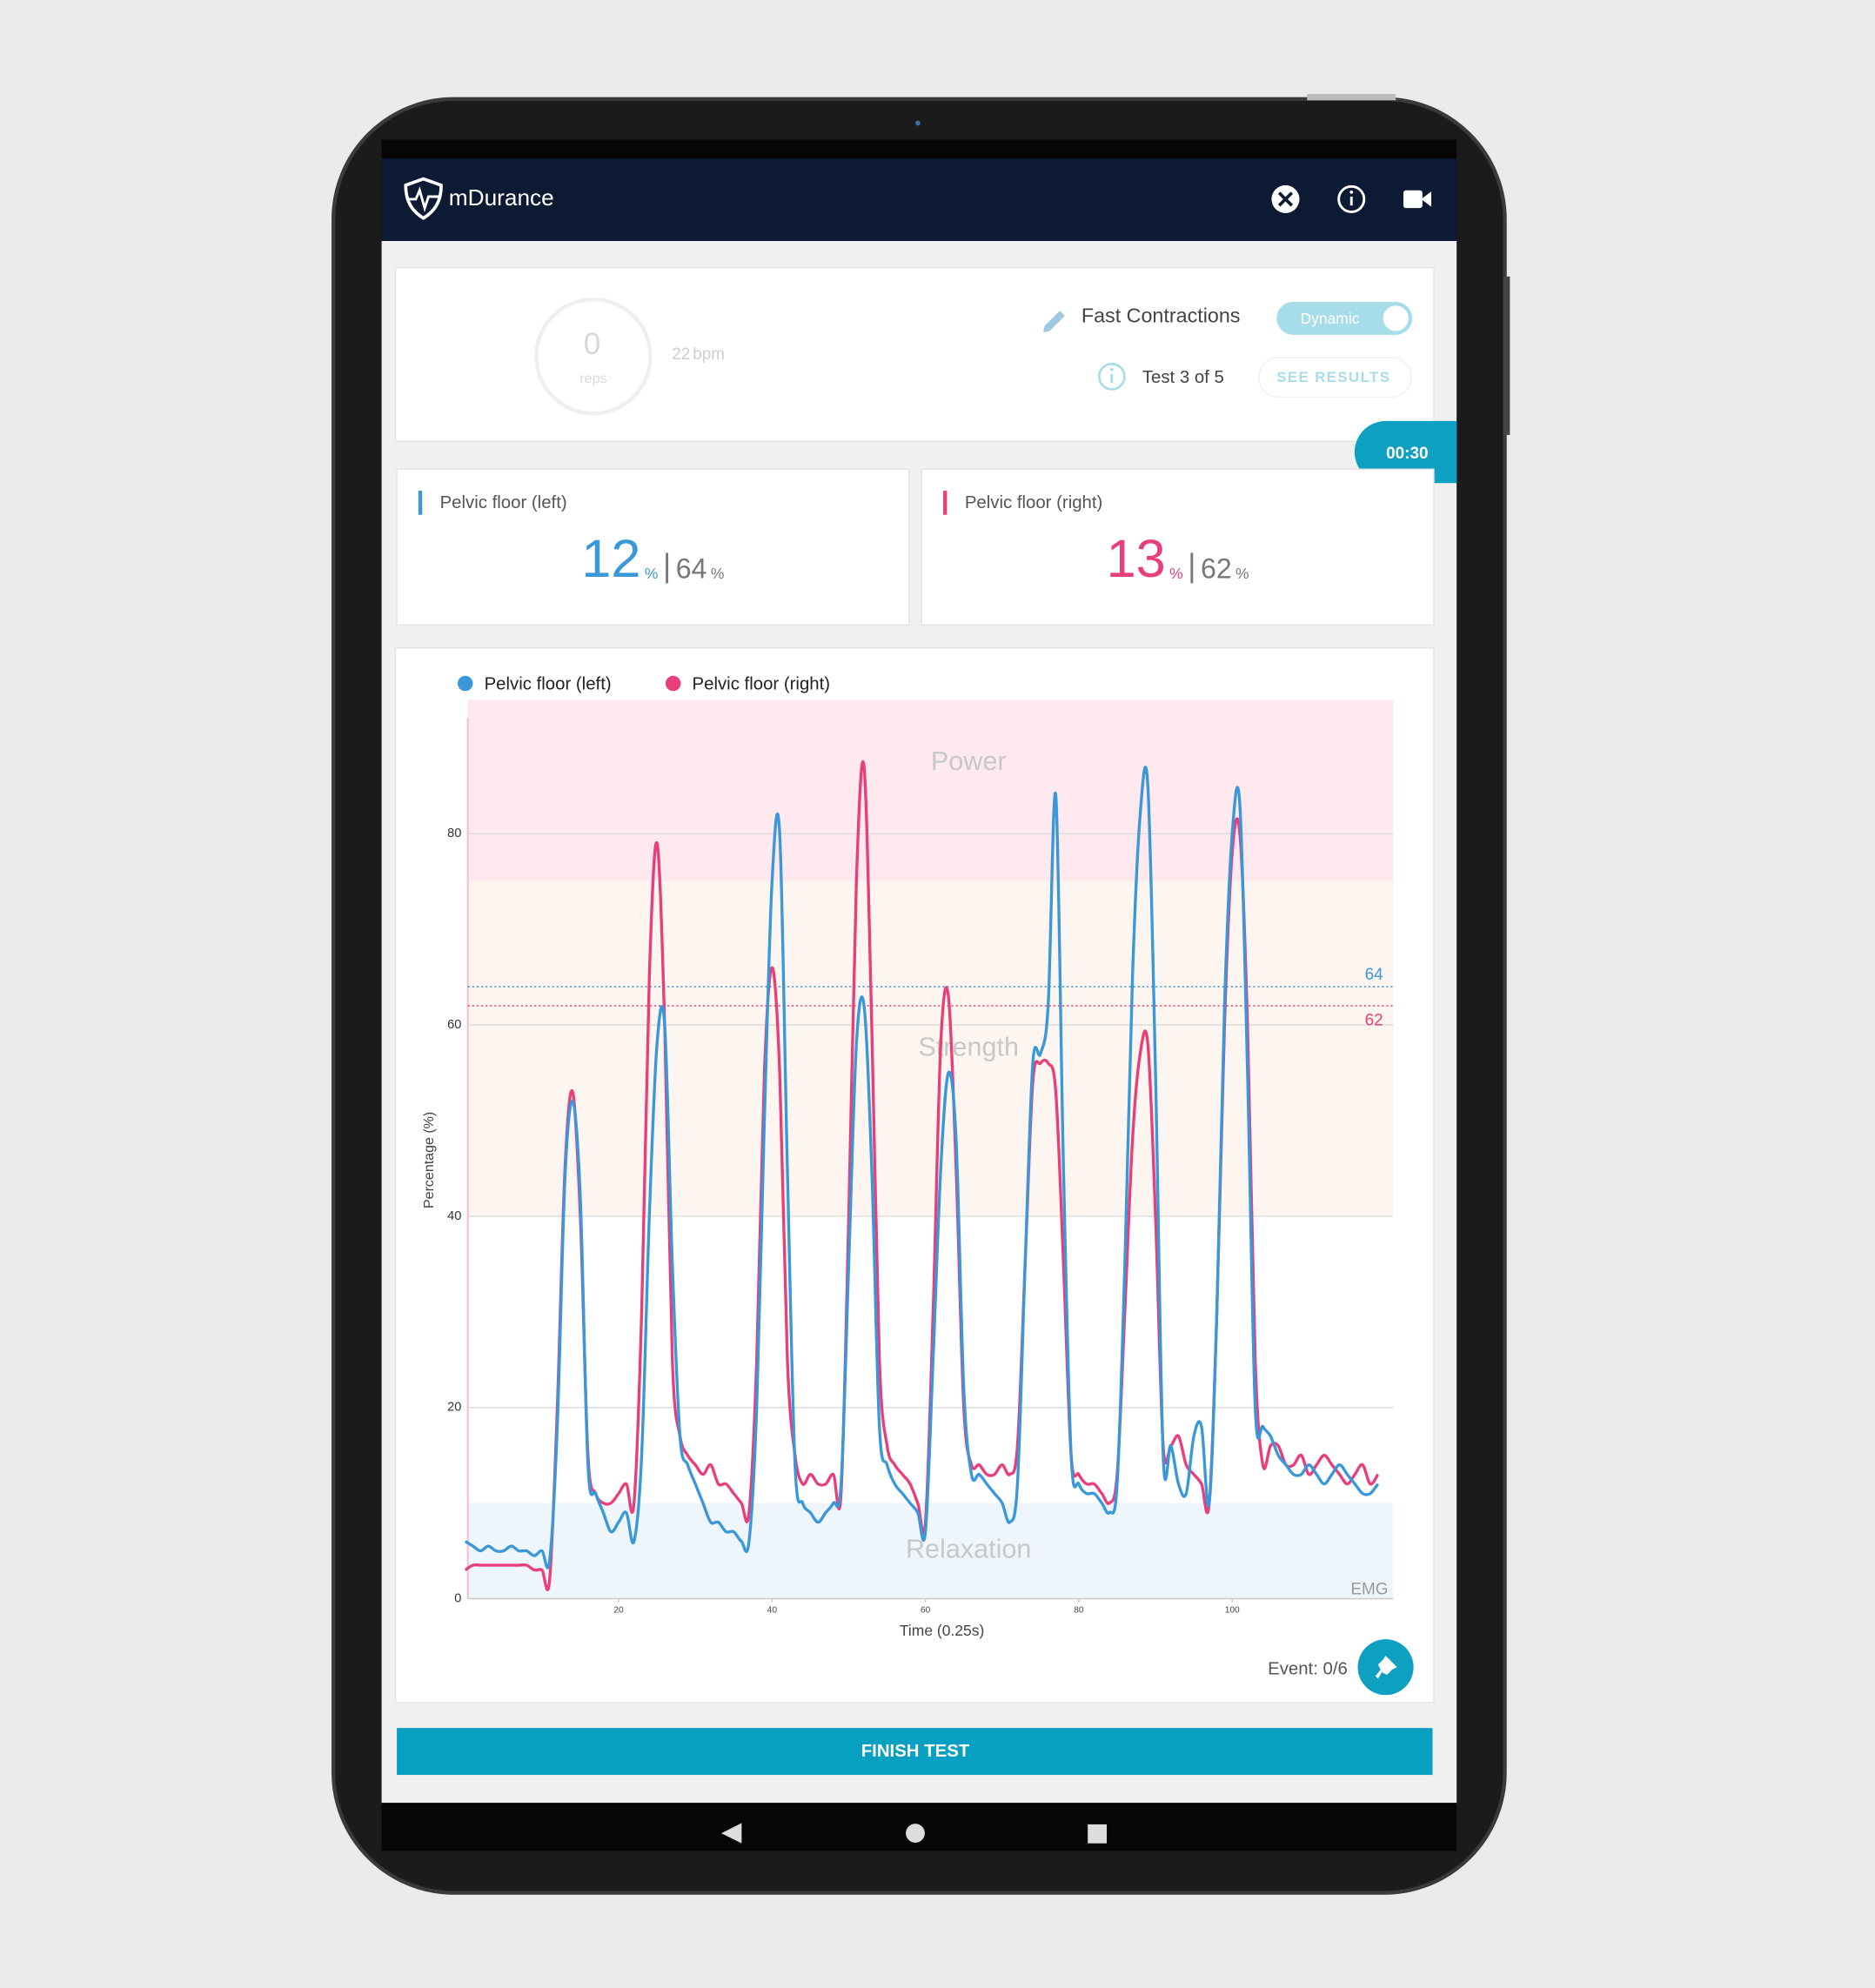 The height and width of the screenshot is (1988, 1875). I want to click on reps-ring, so click(593, 356).